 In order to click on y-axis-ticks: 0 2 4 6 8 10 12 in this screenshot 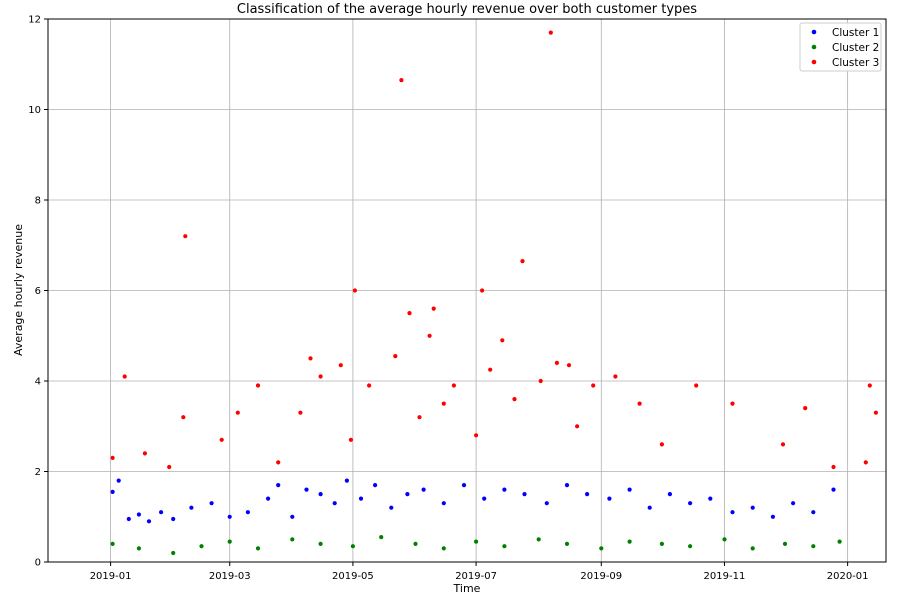, I will do `click(38, 292)`.